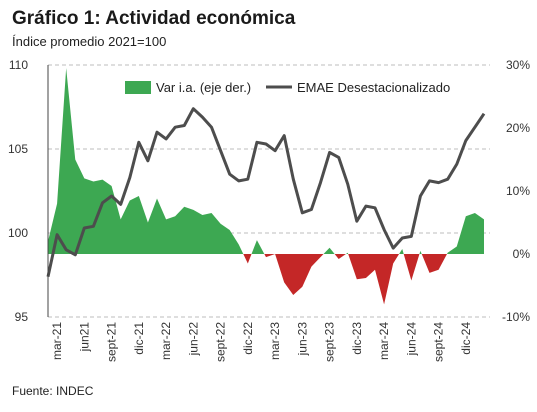  Describe the element at coordinates (112, 342) in the screenshot. I see `x-tick-label: sept-21` at that location.